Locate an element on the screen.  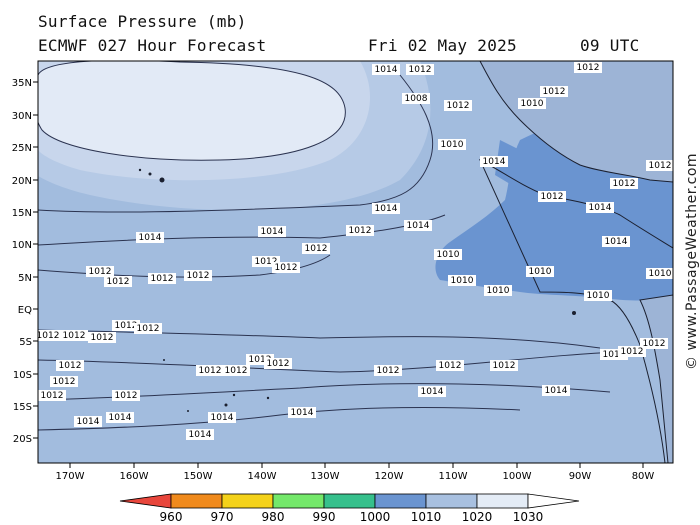
lon-label: 150W is located at coordinates (198, 476).